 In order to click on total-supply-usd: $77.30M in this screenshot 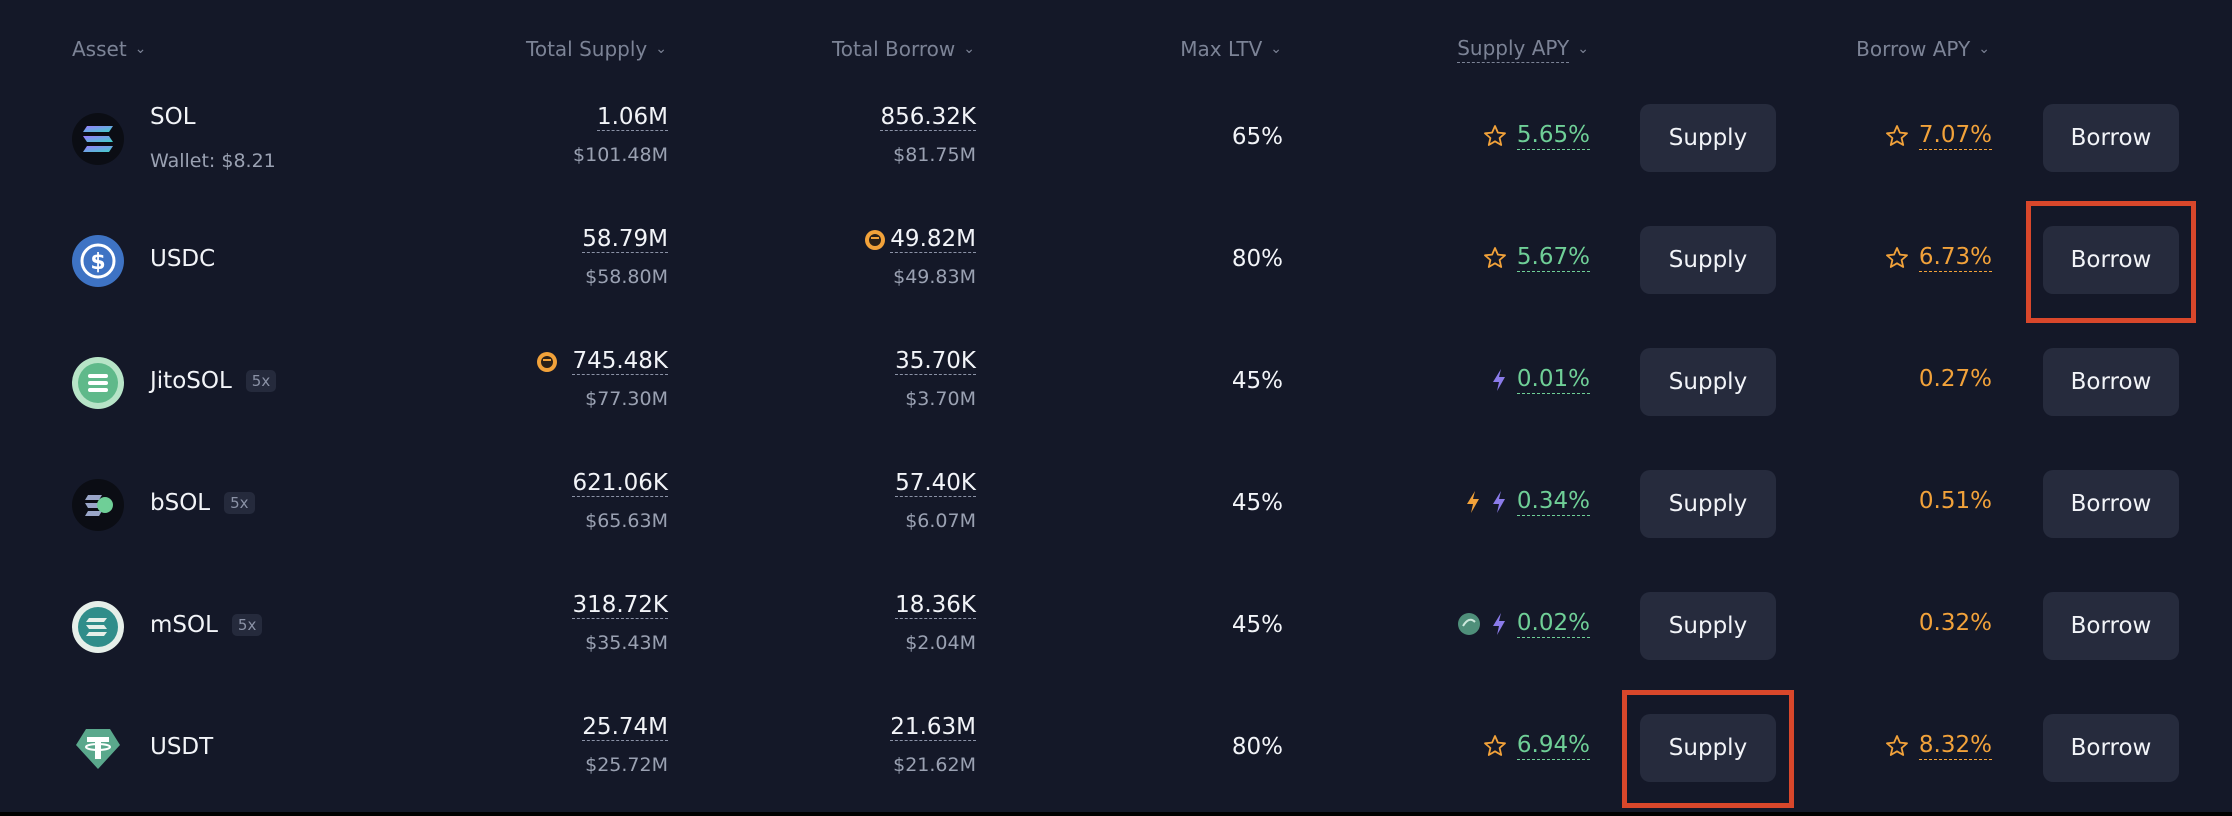, I will do `click(626, 399)`.